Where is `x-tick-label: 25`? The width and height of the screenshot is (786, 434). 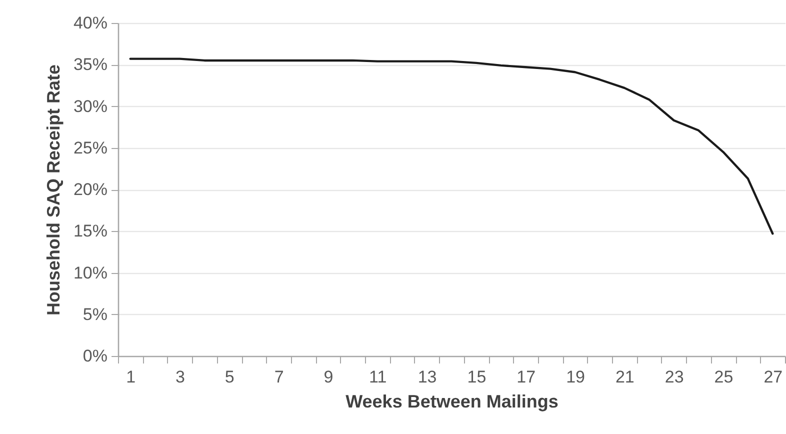 x-tick-label: 25 is located at coordinates (724, 377).